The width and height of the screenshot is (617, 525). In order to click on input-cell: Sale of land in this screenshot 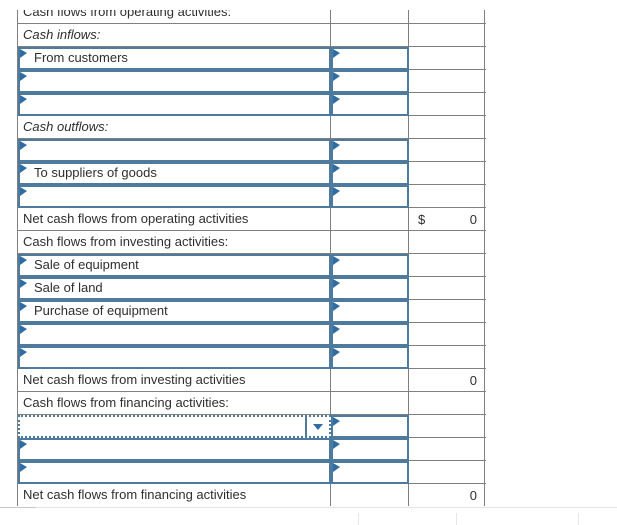, I will do `click(174, 288)`.